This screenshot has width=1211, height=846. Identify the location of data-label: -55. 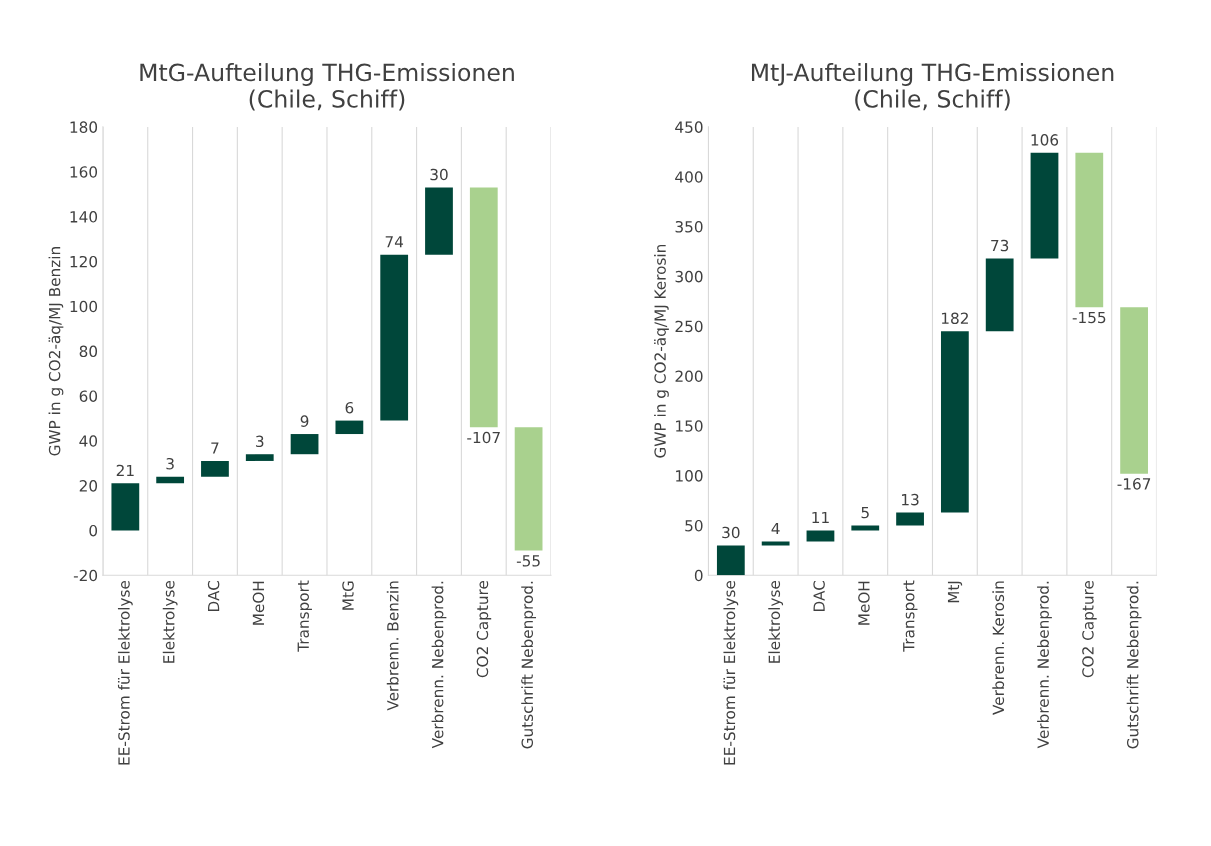
(528, 561).